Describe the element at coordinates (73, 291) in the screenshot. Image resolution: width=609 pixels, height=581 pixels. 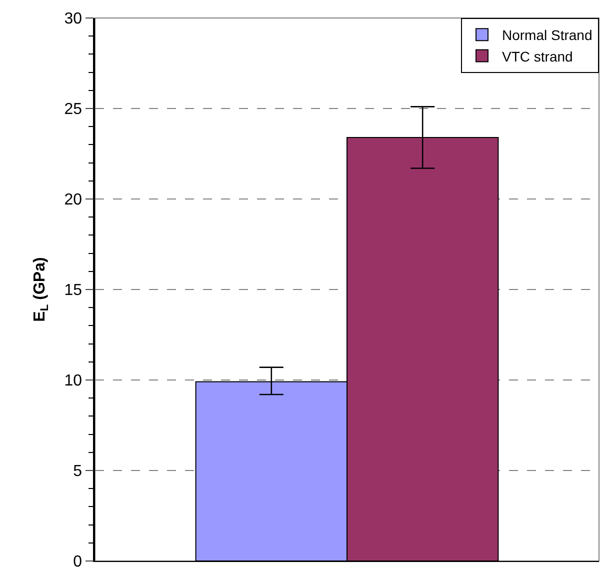
I see `y-tick-label: 15` at that location.